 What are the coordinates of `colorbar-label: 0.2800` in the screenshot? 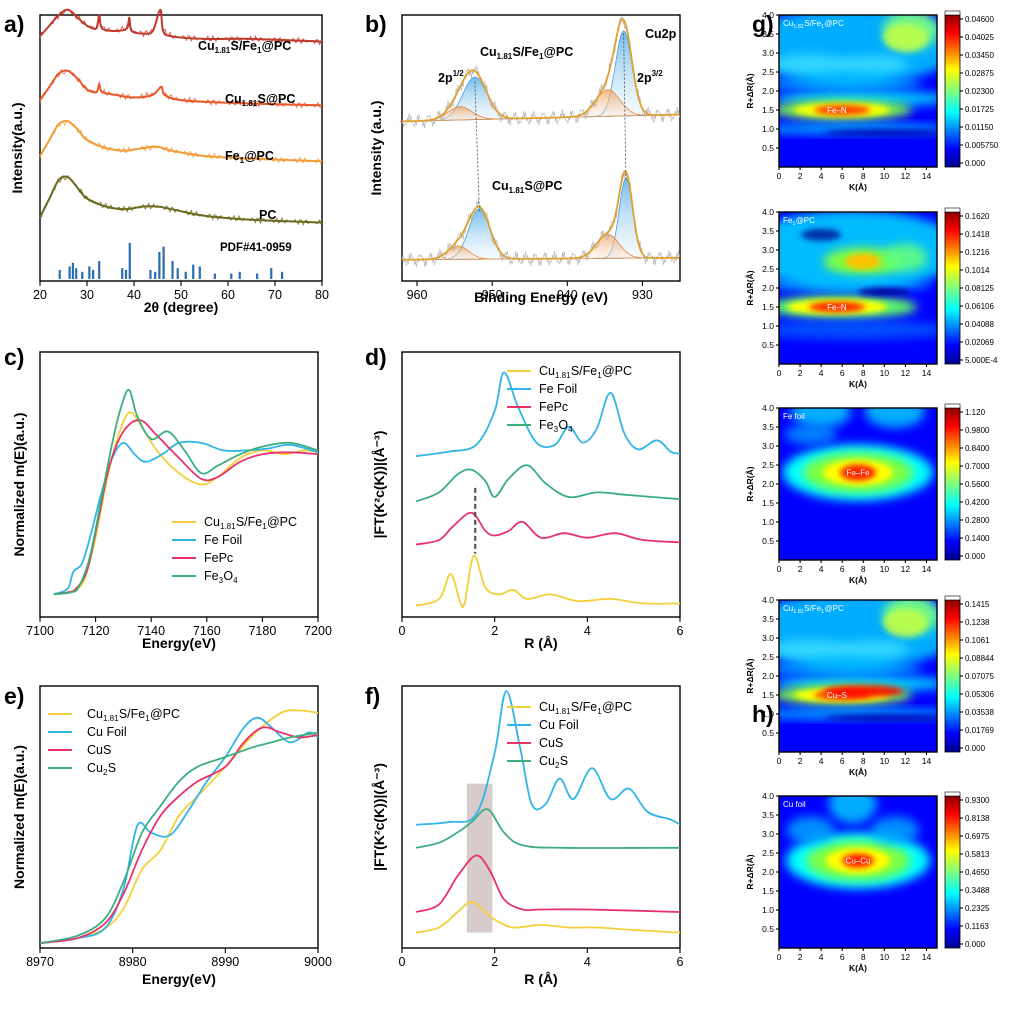 It's located at (977, 520).